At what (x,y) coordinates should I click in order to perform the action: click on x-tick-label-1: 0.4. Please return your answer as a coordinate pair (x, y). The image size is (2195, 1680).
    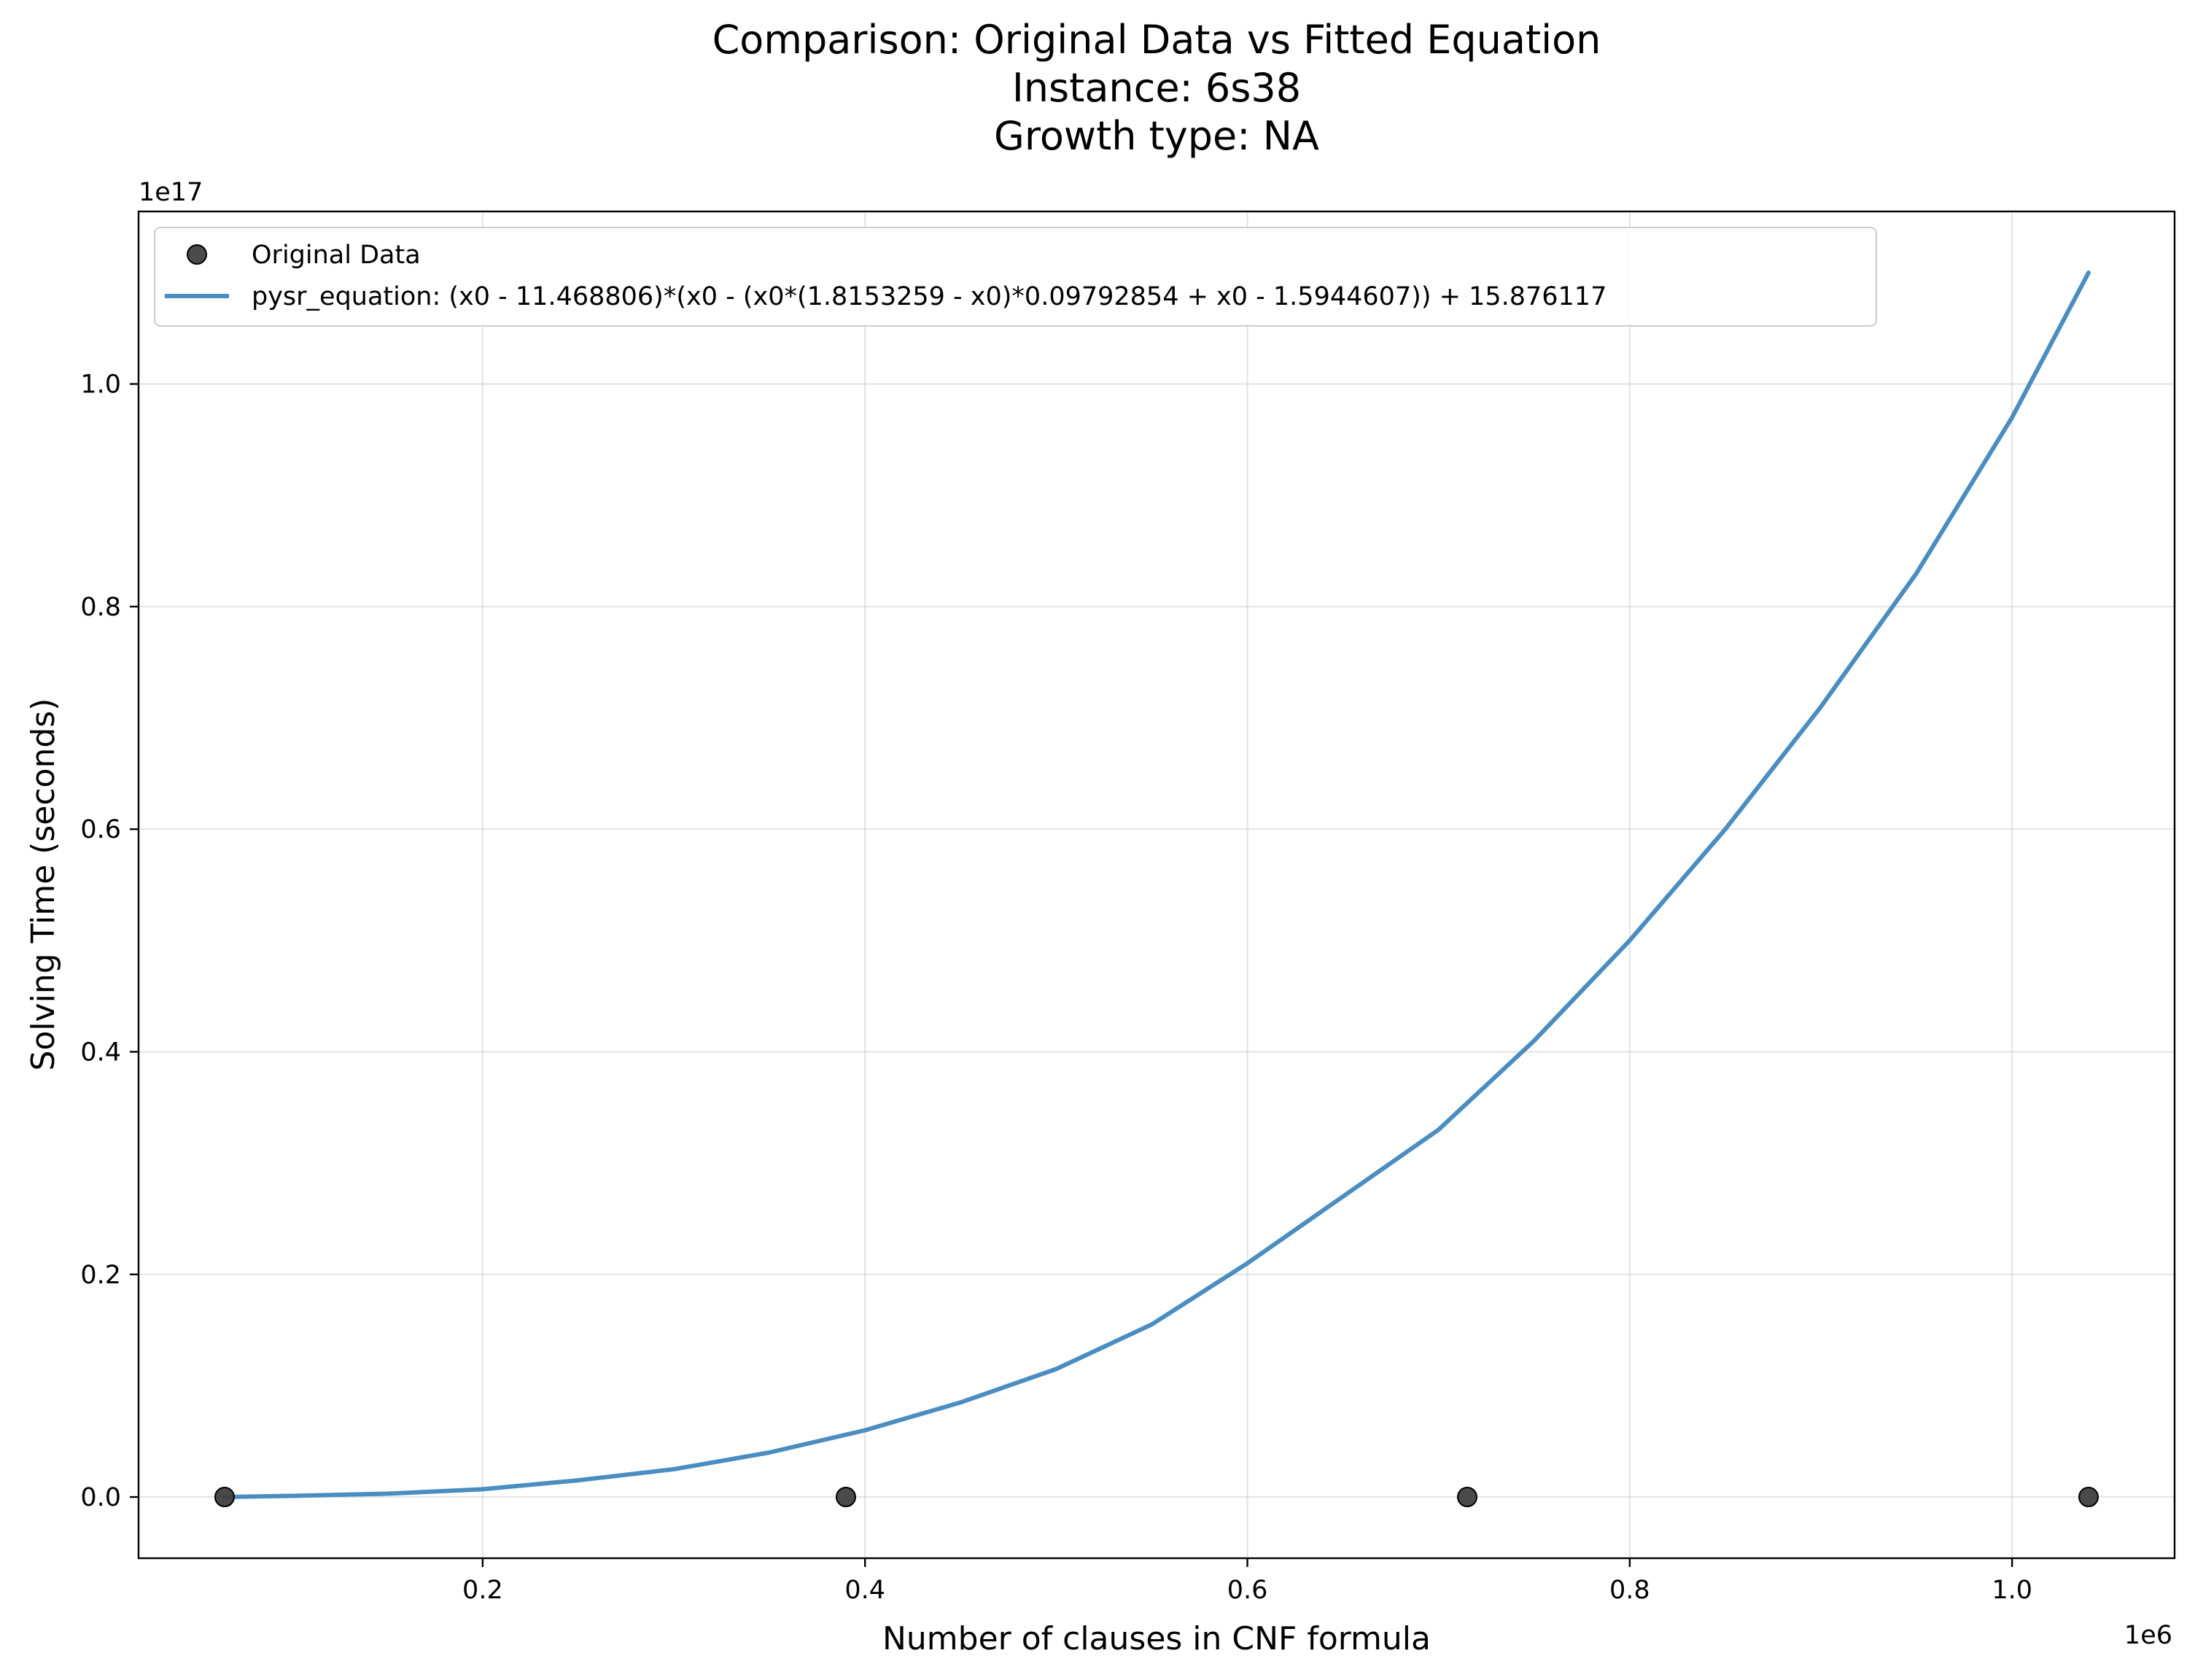
    Looking at the image, I should click on (864, 1590).